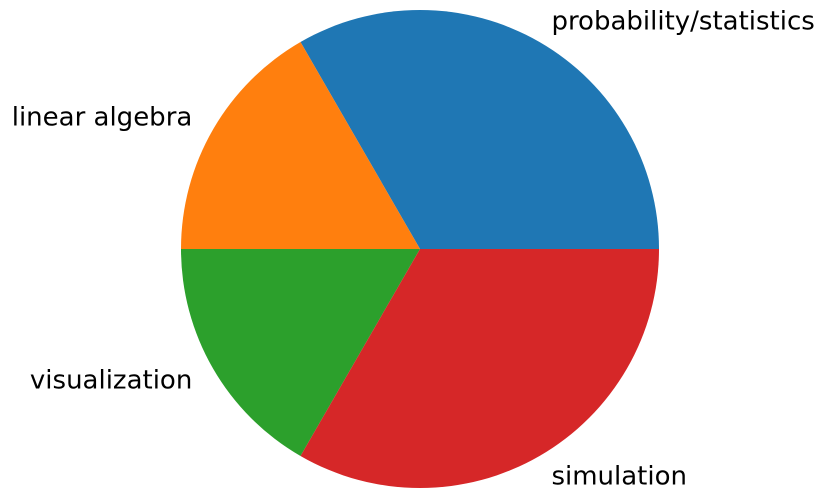 The image size is (834, 503). What do you see at coordinates (619, 477) in the screenshot?
I see `pie-label-simulation: simulation` at bounding box center [619, 477].